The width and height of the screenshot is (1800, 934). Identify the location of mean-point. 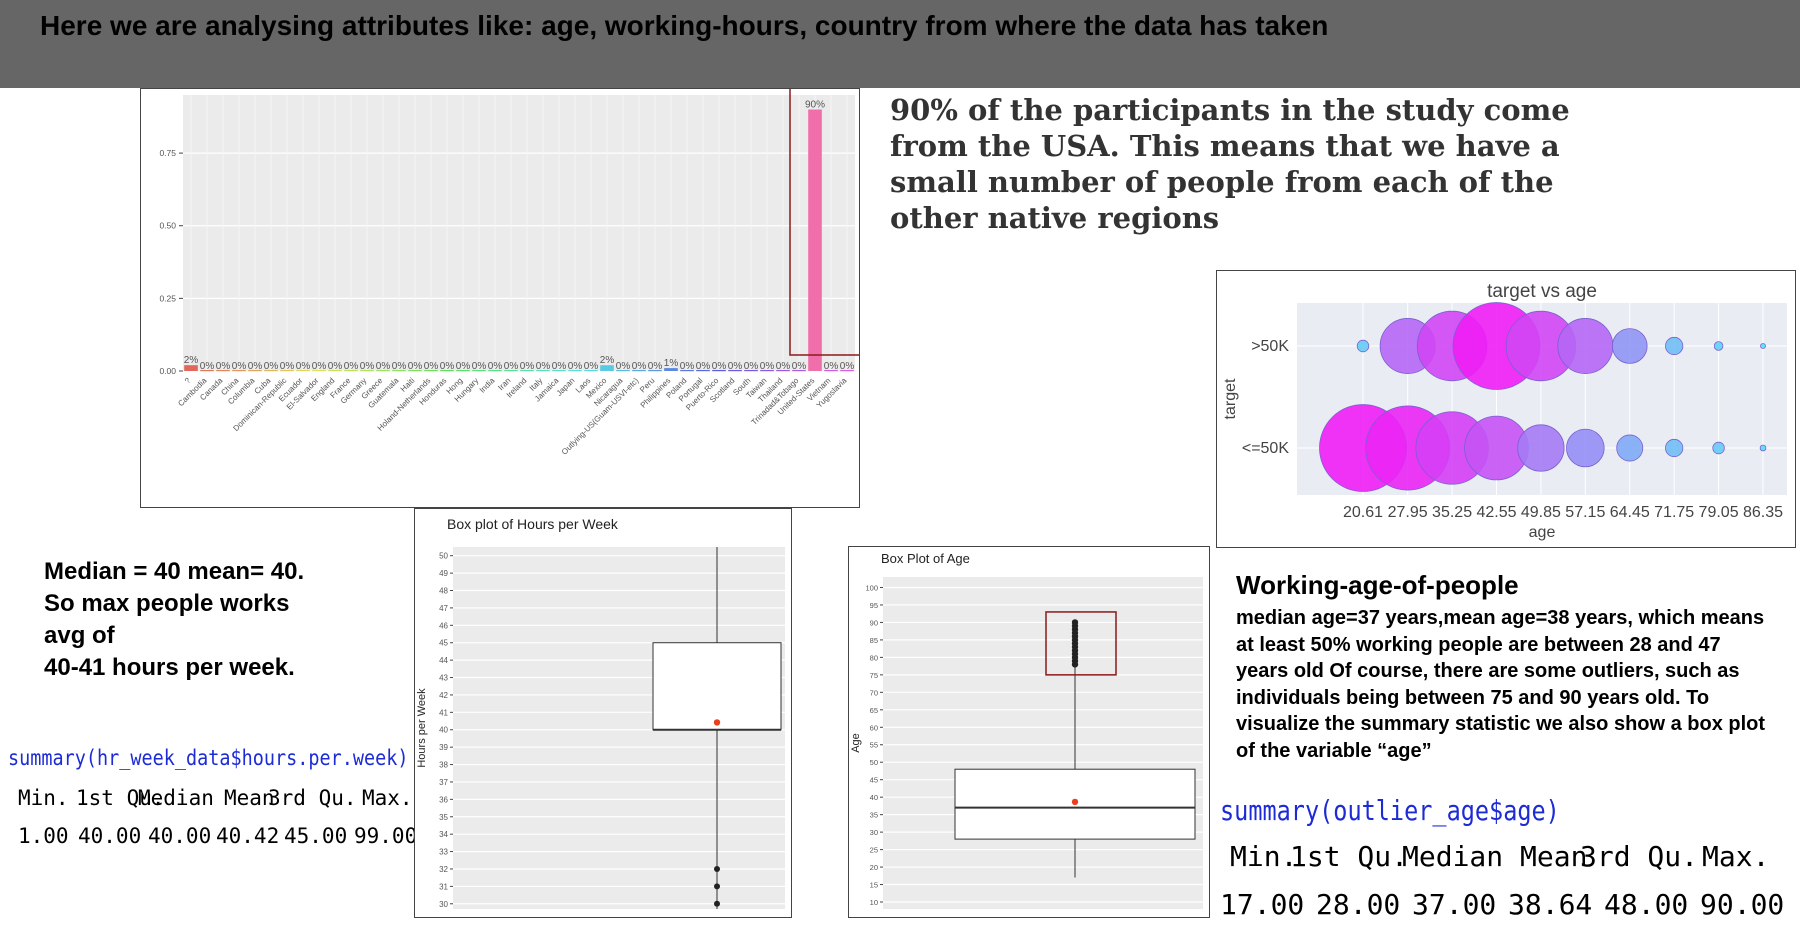
(1075, 802).